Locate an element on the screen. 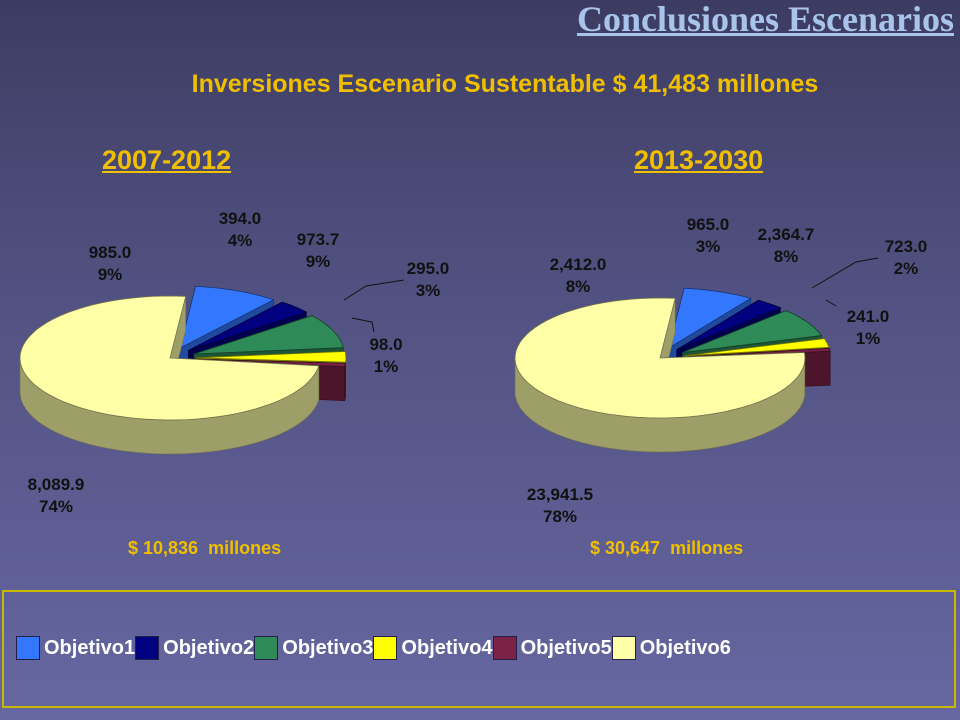 This screenshot has height=720, width=960. legend-label-objetivo6: Objetivo6 is located at coordinates (685, 647).